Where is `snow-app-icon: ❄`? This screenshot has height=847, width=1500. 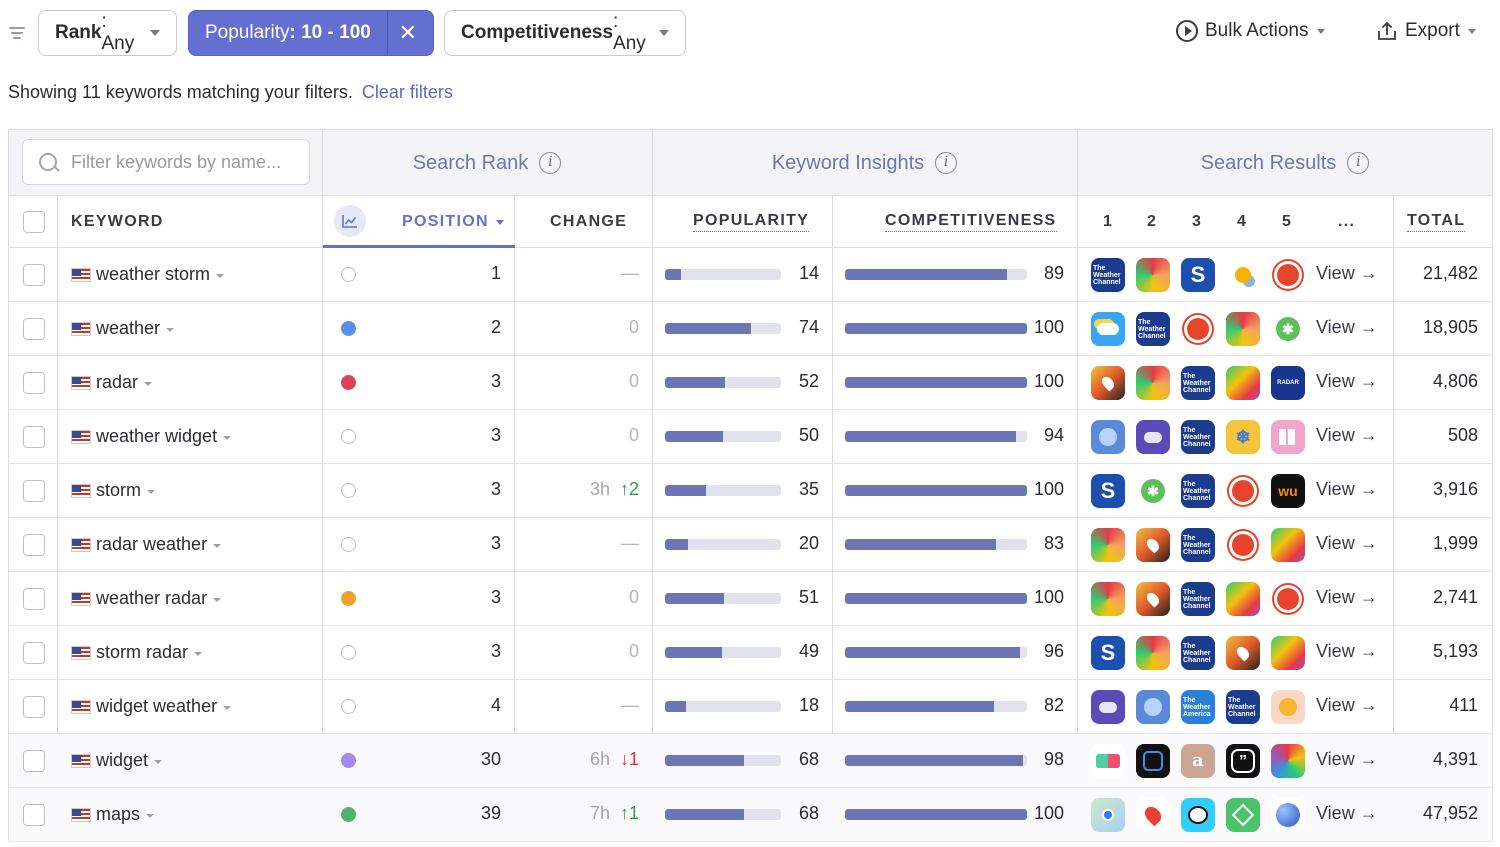 snow-app-icon: ❄ is located at coordinates (1243, 437).